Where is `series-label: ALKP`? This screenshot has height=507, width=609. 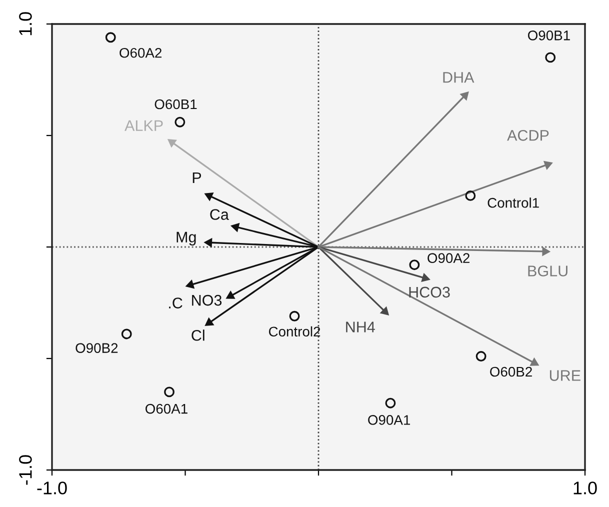
series-label: ALKP is located at coordinates (143, 125).